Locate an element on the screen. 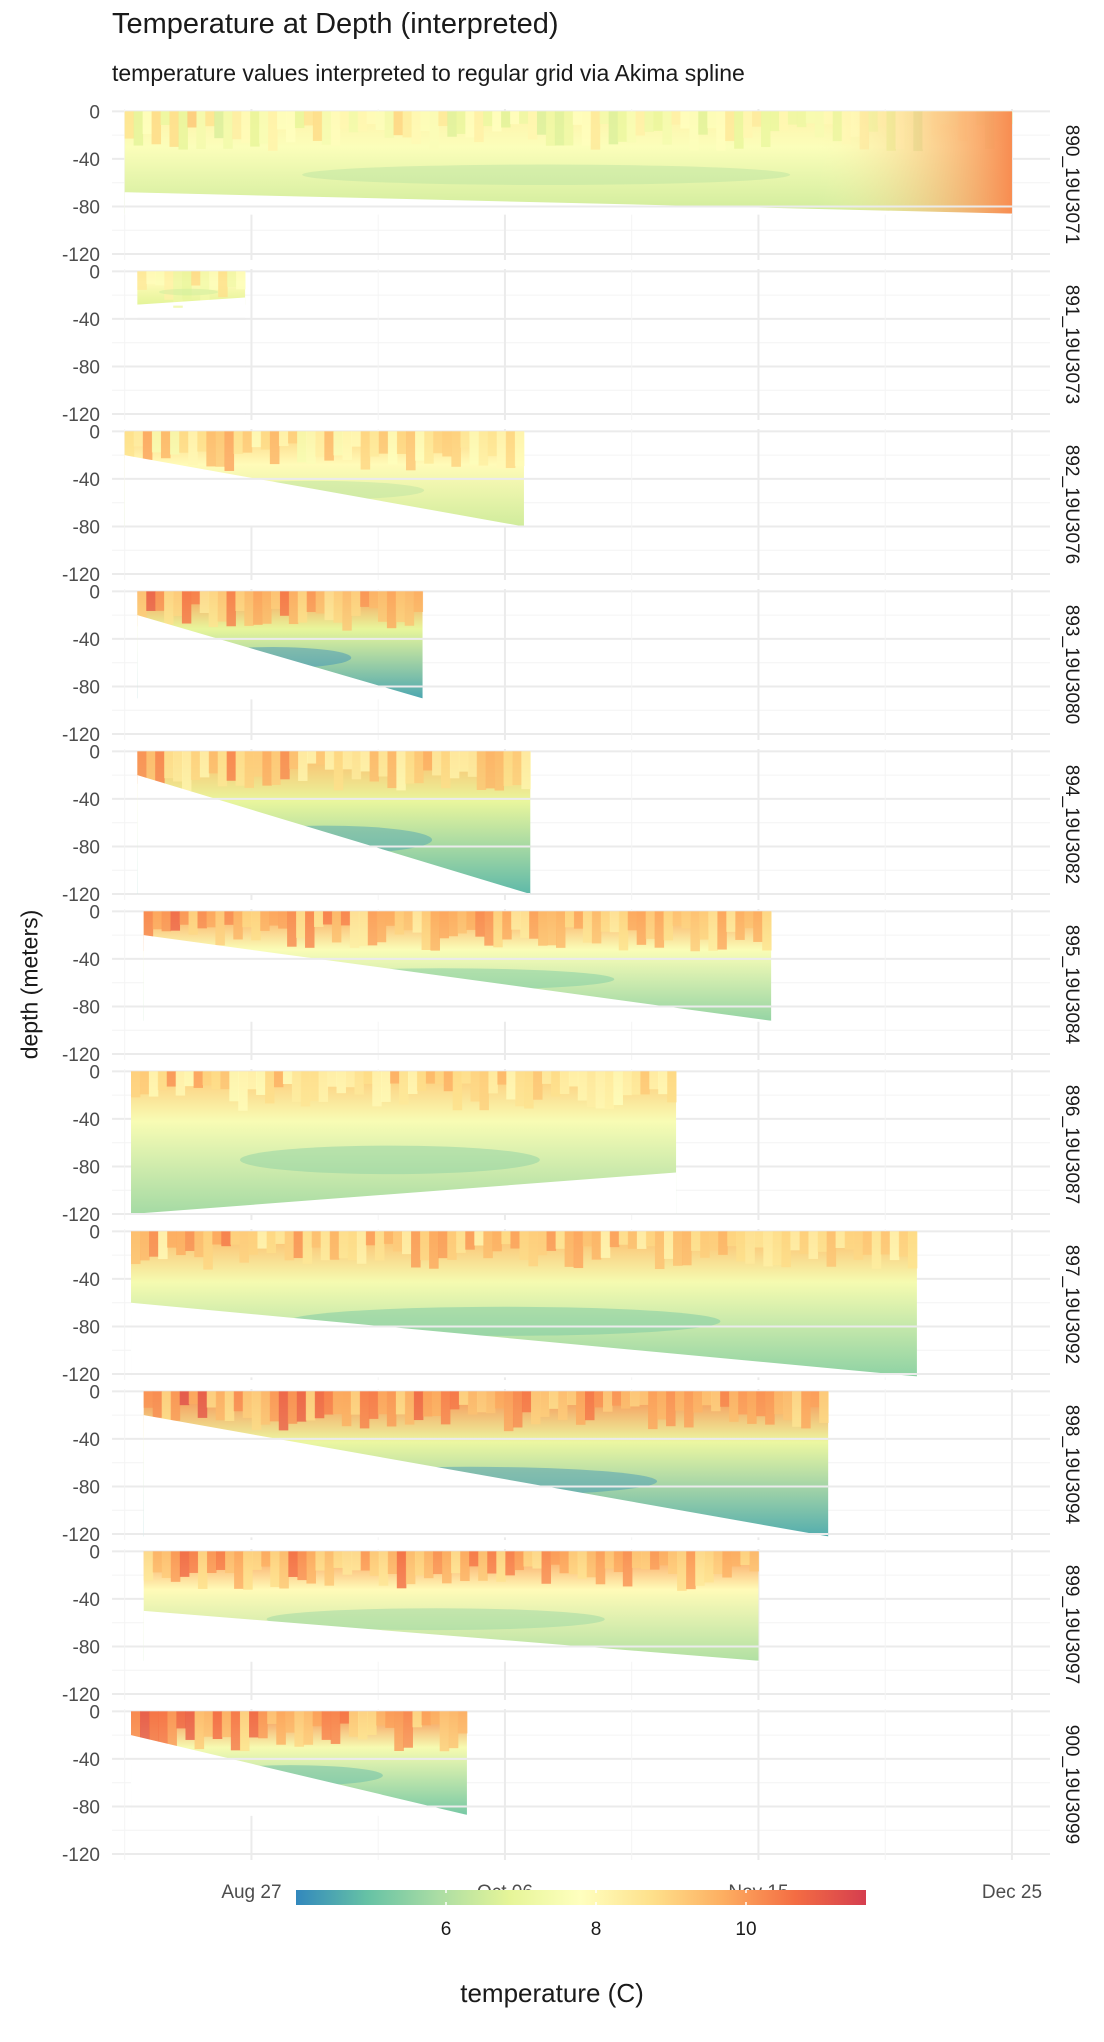 This screenshot has width=1104, height=2042. facet-strip-label: 892_19U3076 is located at coordinates (1071, 504).